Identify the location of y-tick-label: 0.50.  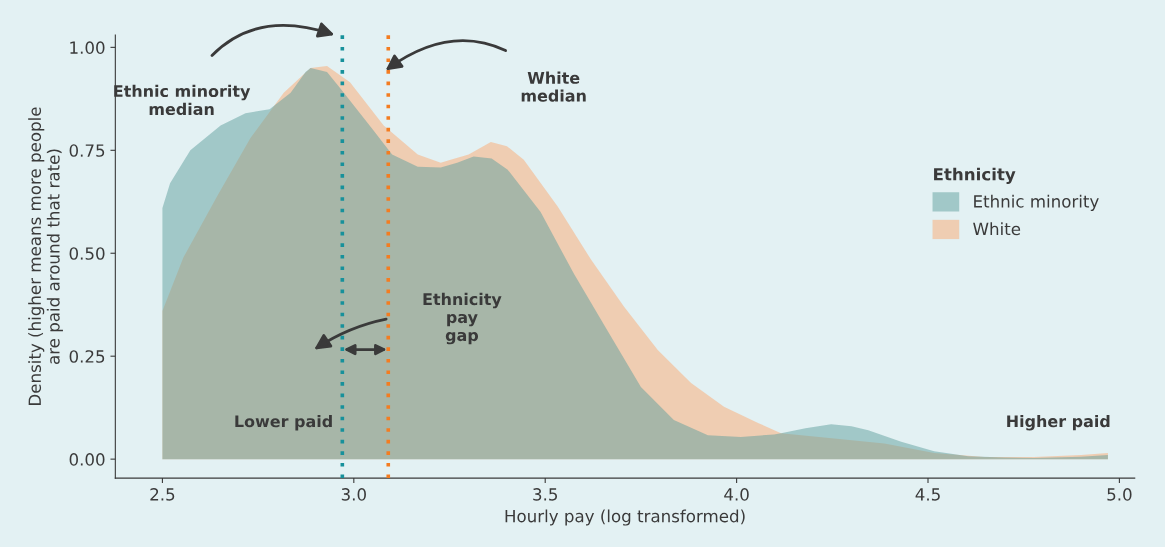
(87, 253).